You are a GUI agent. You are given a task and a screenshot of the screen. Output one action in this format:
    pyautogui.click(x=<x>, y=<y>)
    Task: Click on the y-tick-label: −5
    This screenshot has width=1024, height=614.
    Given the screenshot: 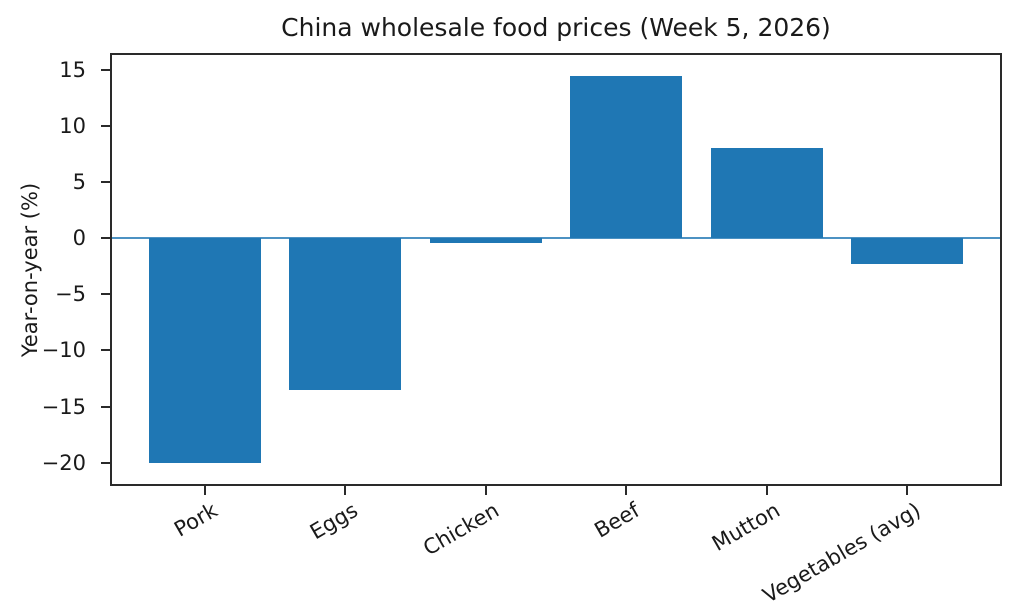 What is the action you would take?
    pyautogui.click(x=70, y=294)
    